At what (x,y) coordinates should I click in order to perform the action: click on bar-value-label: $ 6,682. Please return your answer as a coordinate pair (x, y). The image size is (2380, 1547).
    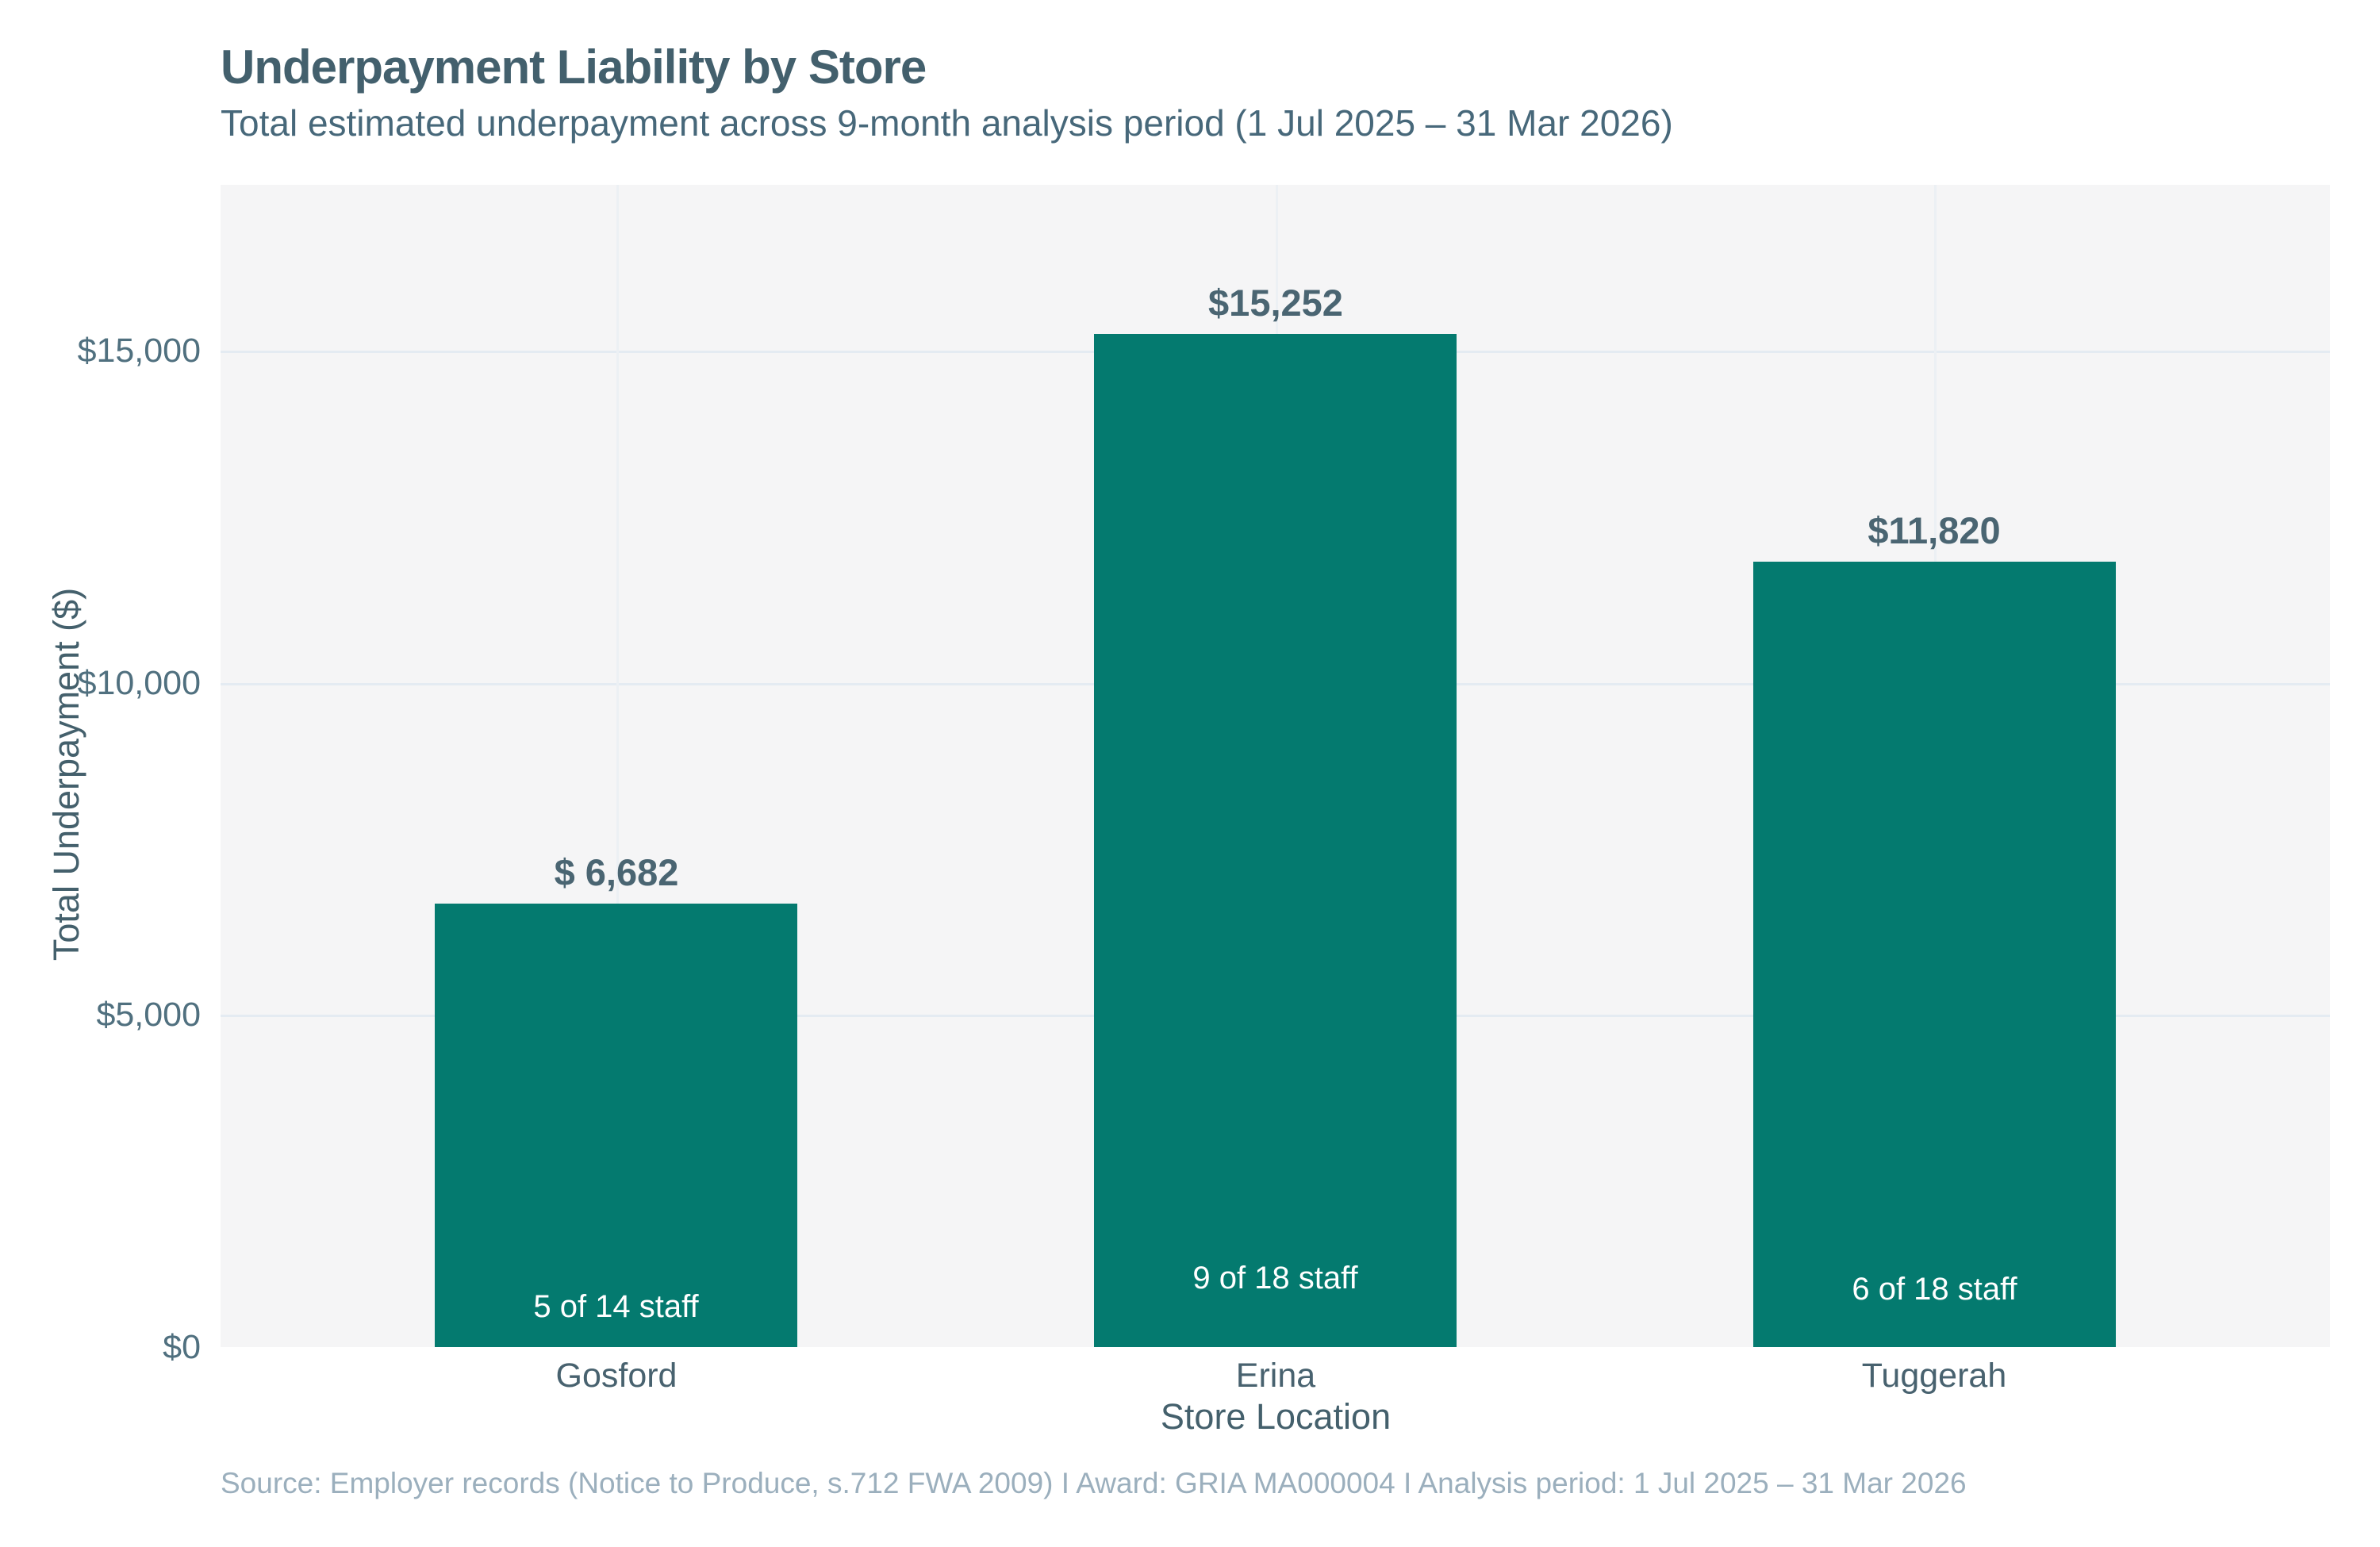
    Looking at the image, I should click on (616, 872).